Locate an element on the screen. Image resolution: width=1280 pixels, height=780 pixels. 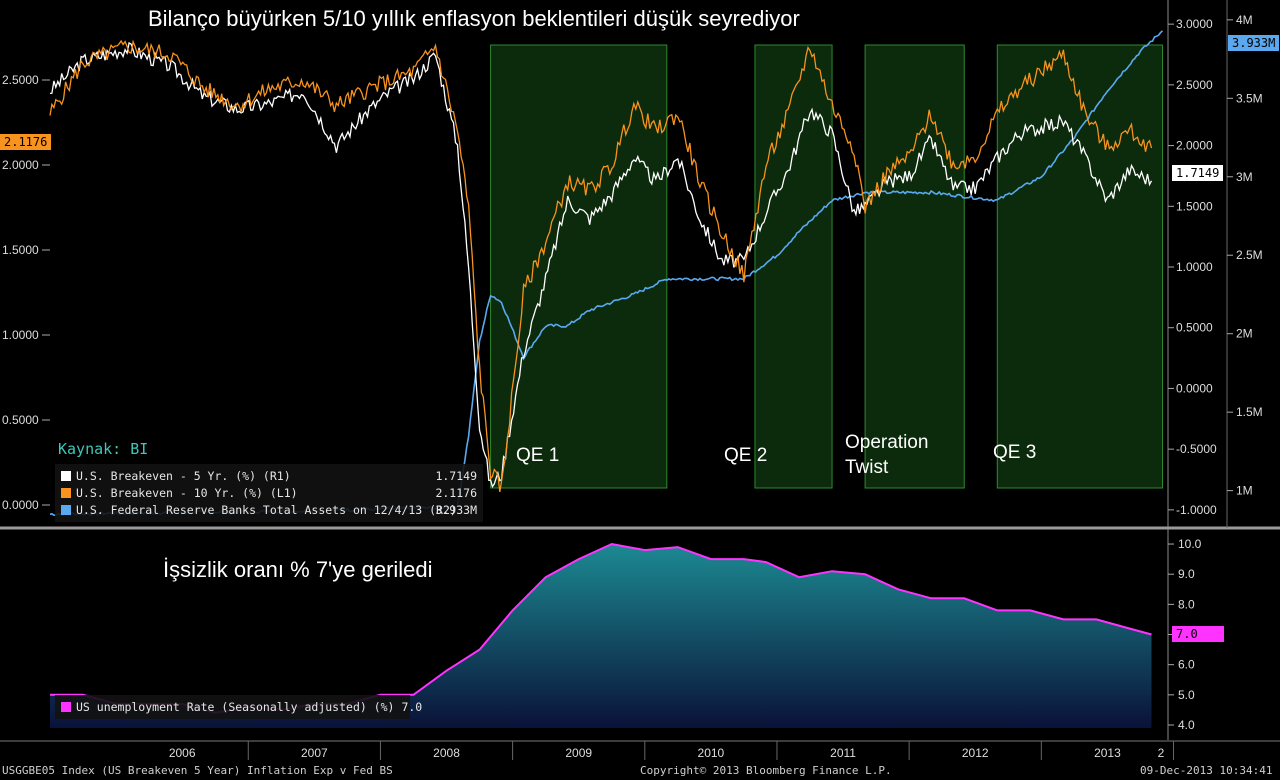
left-tick-label-5: 2.5000 is located at coordinates (20, 80).